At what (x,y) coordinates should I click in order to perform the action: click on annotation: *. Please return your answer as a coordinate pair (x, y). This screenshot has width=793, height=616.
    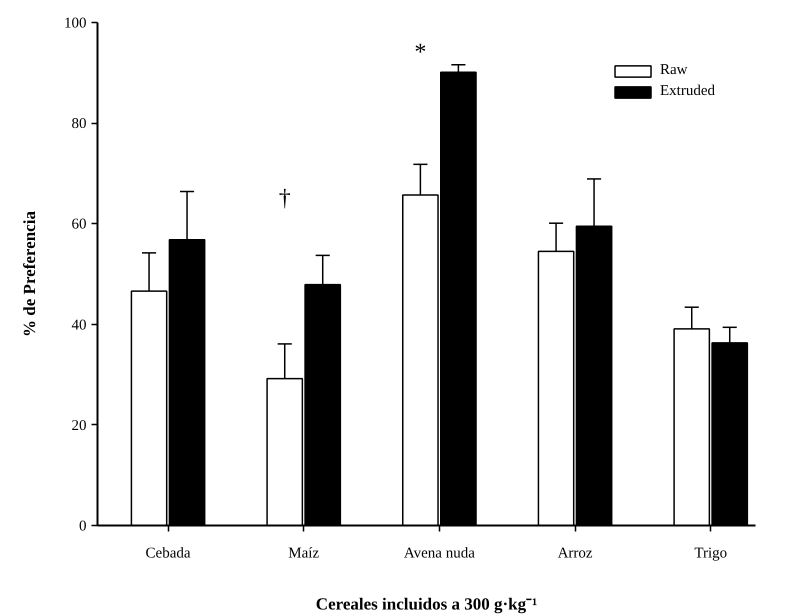
    Looking at the image, I should click on (420, 53).